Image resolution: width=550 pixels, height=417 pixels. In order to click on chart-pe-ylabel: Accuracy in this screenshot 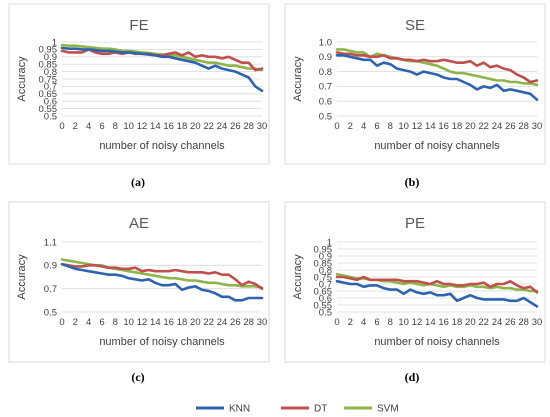, I will do `click(298, 277)`.